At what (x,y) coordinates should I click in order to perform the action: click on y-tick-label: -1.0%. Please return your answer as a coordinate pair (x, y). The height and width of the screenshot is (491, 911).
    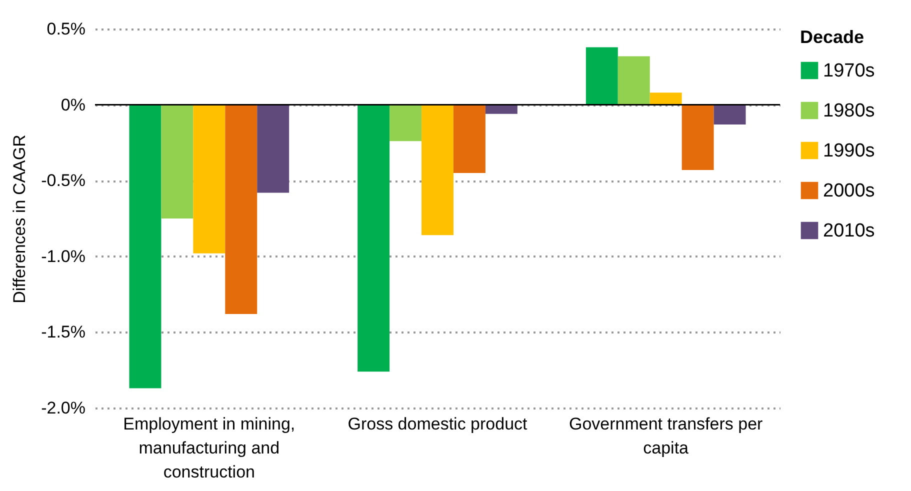
    Looking at the image, I should click on (63, 256).